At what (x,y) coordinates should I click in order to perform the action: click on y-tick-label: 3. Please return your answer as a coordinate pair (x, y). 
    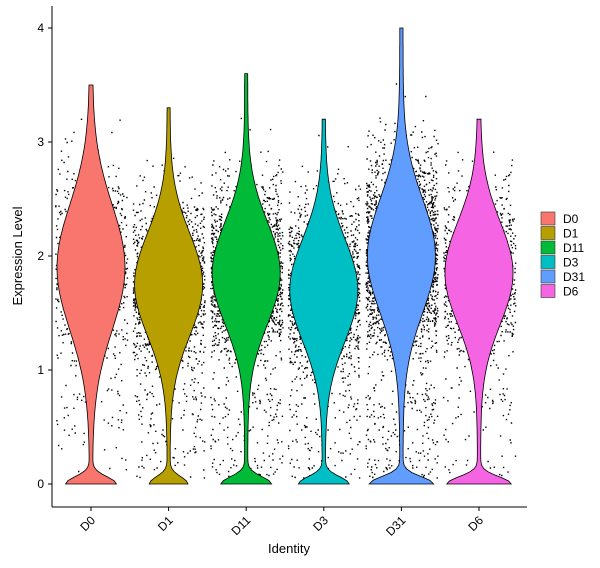
    Looking at the image, I should click on (40, 142).